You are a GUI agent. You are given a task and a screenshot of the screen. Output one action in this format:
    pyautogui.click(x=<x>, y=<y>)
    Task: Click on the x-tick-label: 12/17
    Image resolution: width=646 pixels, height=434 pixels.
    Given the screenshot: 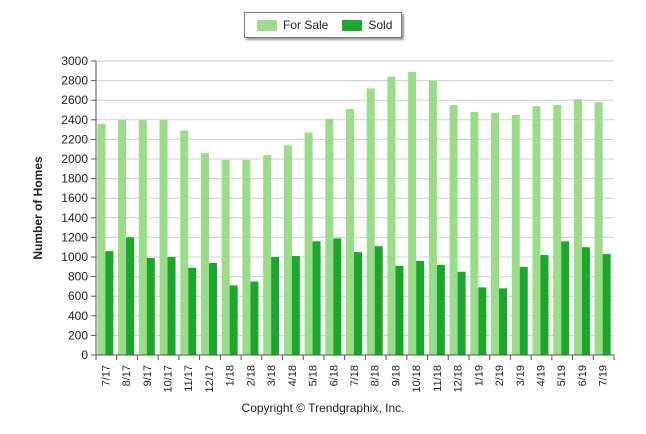 What is the action you would take?
    pyautogui.click(x=210, y=379)
    